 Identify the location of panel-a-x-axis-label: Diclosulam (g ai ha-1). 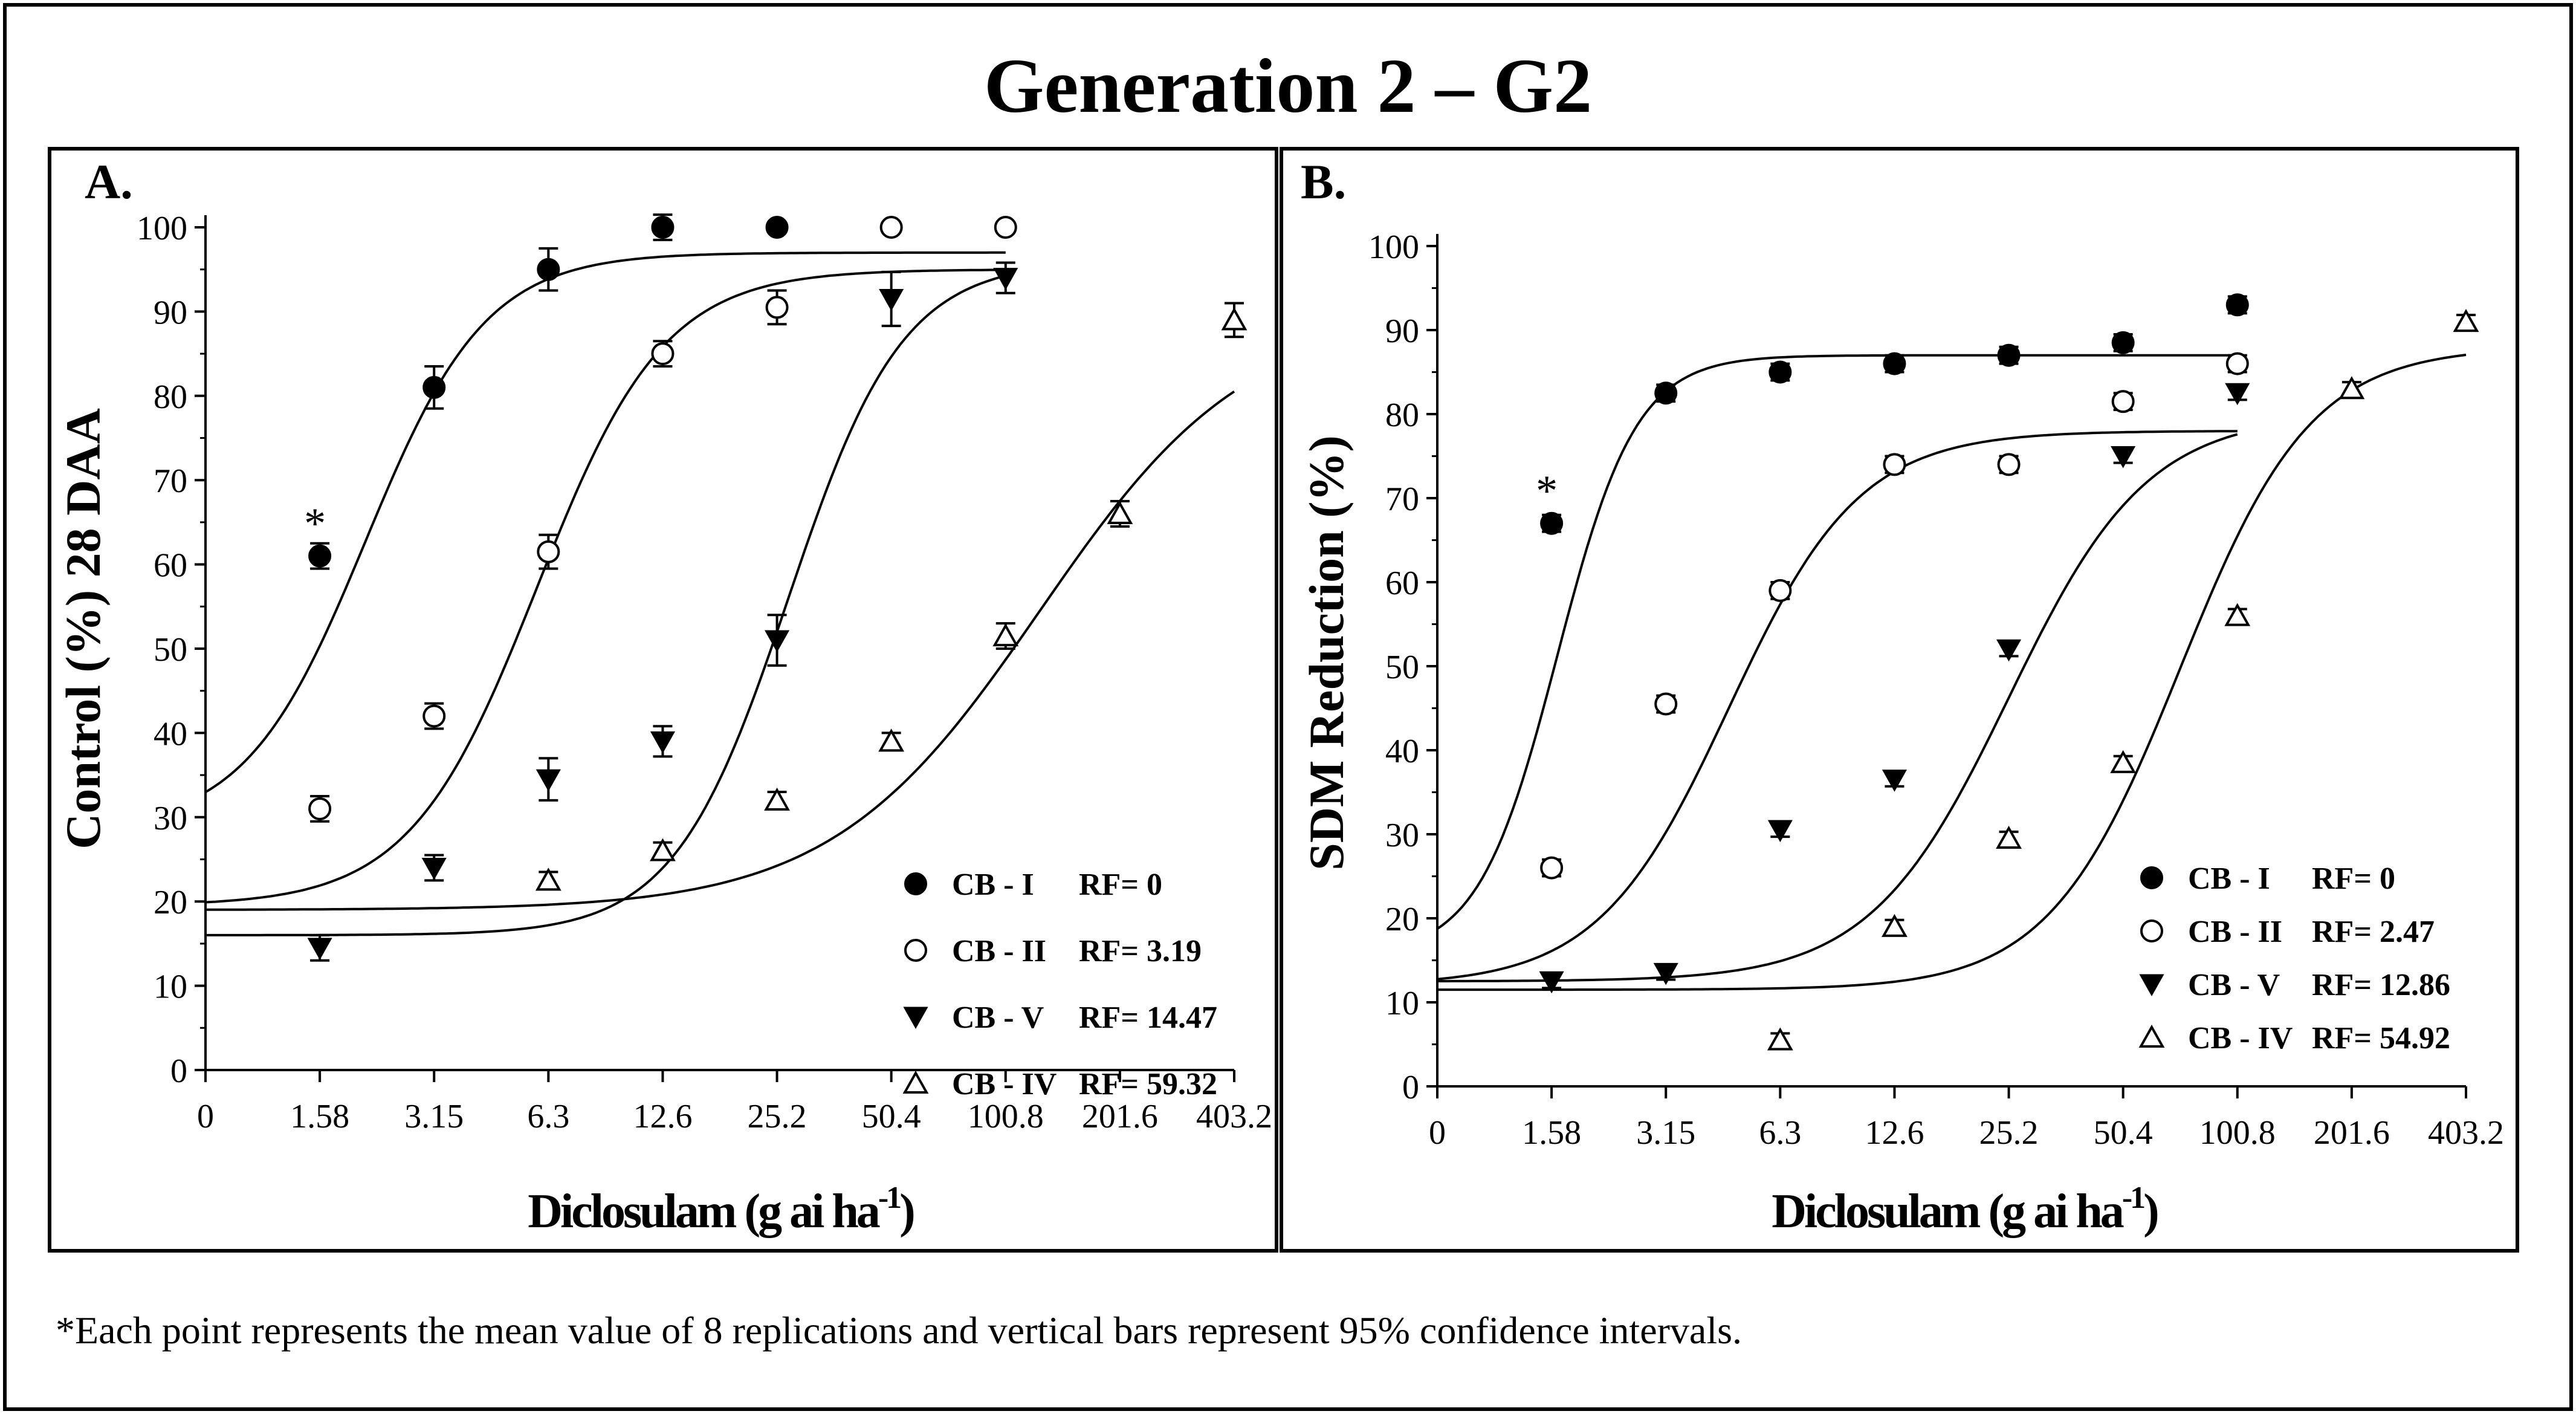
(721, 1209).